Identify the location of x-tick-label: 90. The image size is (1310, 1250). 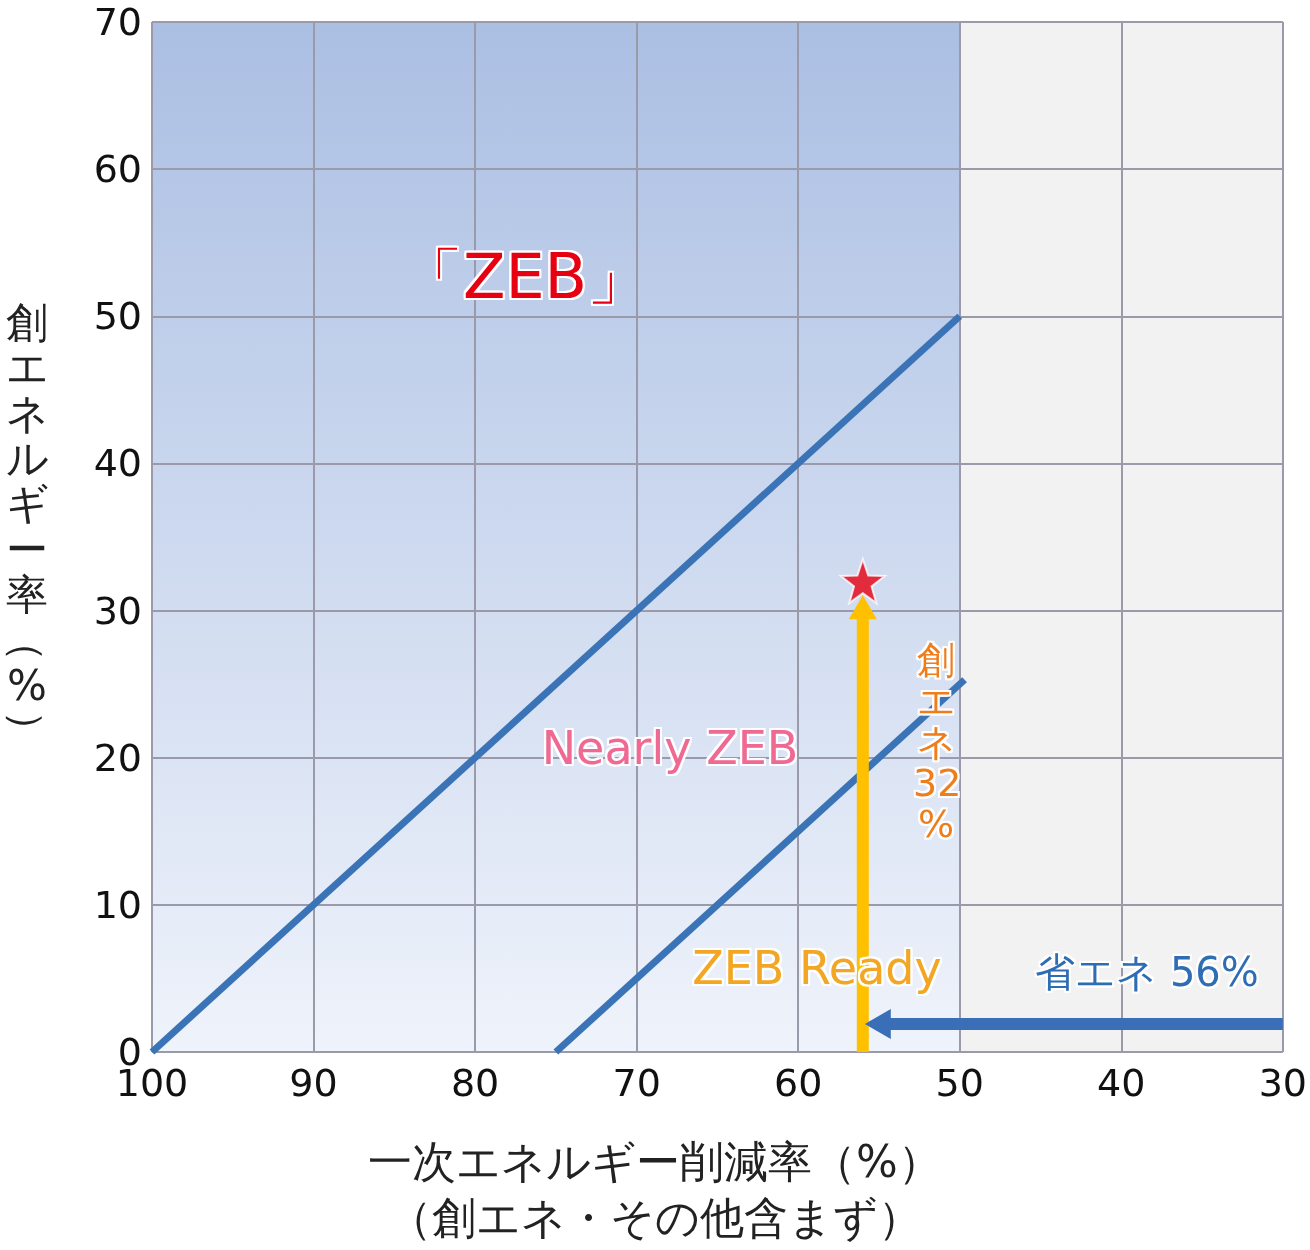
(313, 1083).